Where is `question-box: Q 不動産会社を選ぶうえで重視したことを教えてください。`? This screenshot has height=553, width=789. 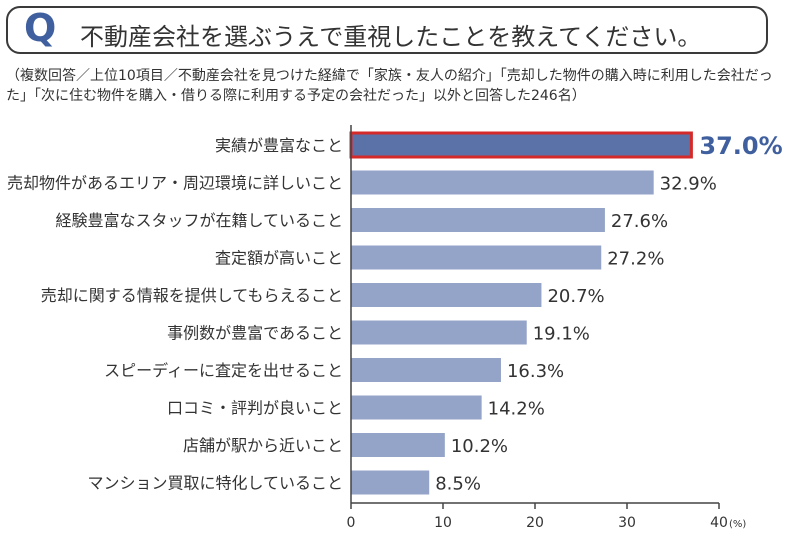 question-box: Q 不動産会社を選ぶうえで重視したことを教えてください。 is located at coordinates (387, 30).